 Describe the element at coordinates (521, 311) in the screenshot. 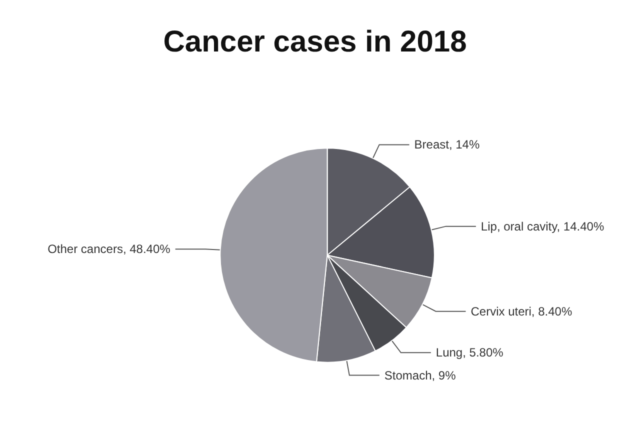

I see `slice-label: Cervix uteri, 8.40%` at that location.